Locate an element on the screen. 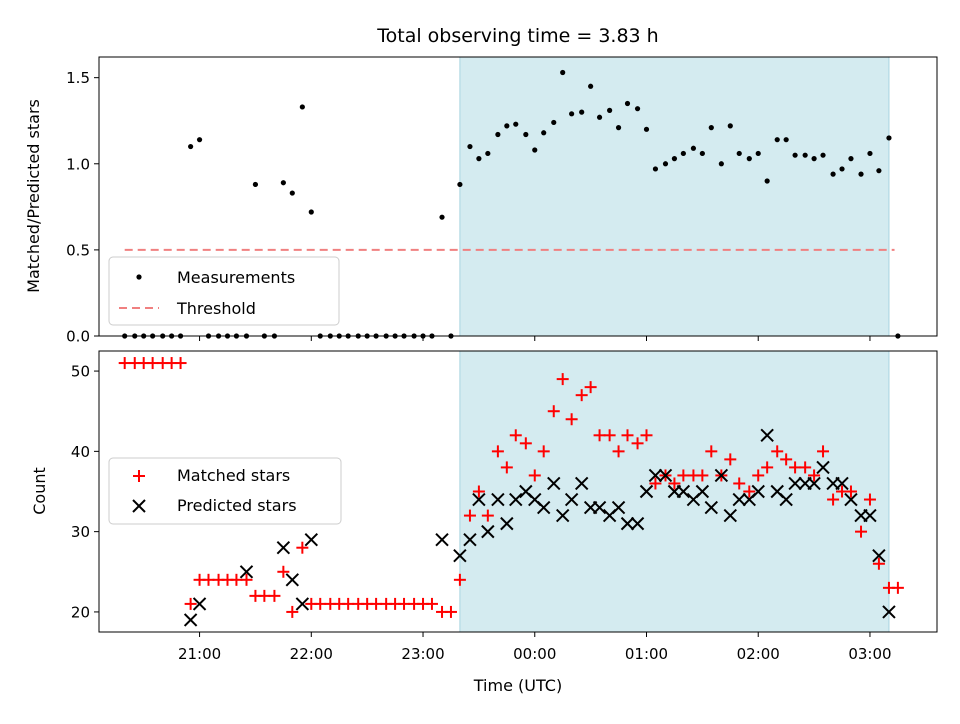 The image size is (960, 724). top-legend: Measurements Threshold is located at coordinates (224, 291).